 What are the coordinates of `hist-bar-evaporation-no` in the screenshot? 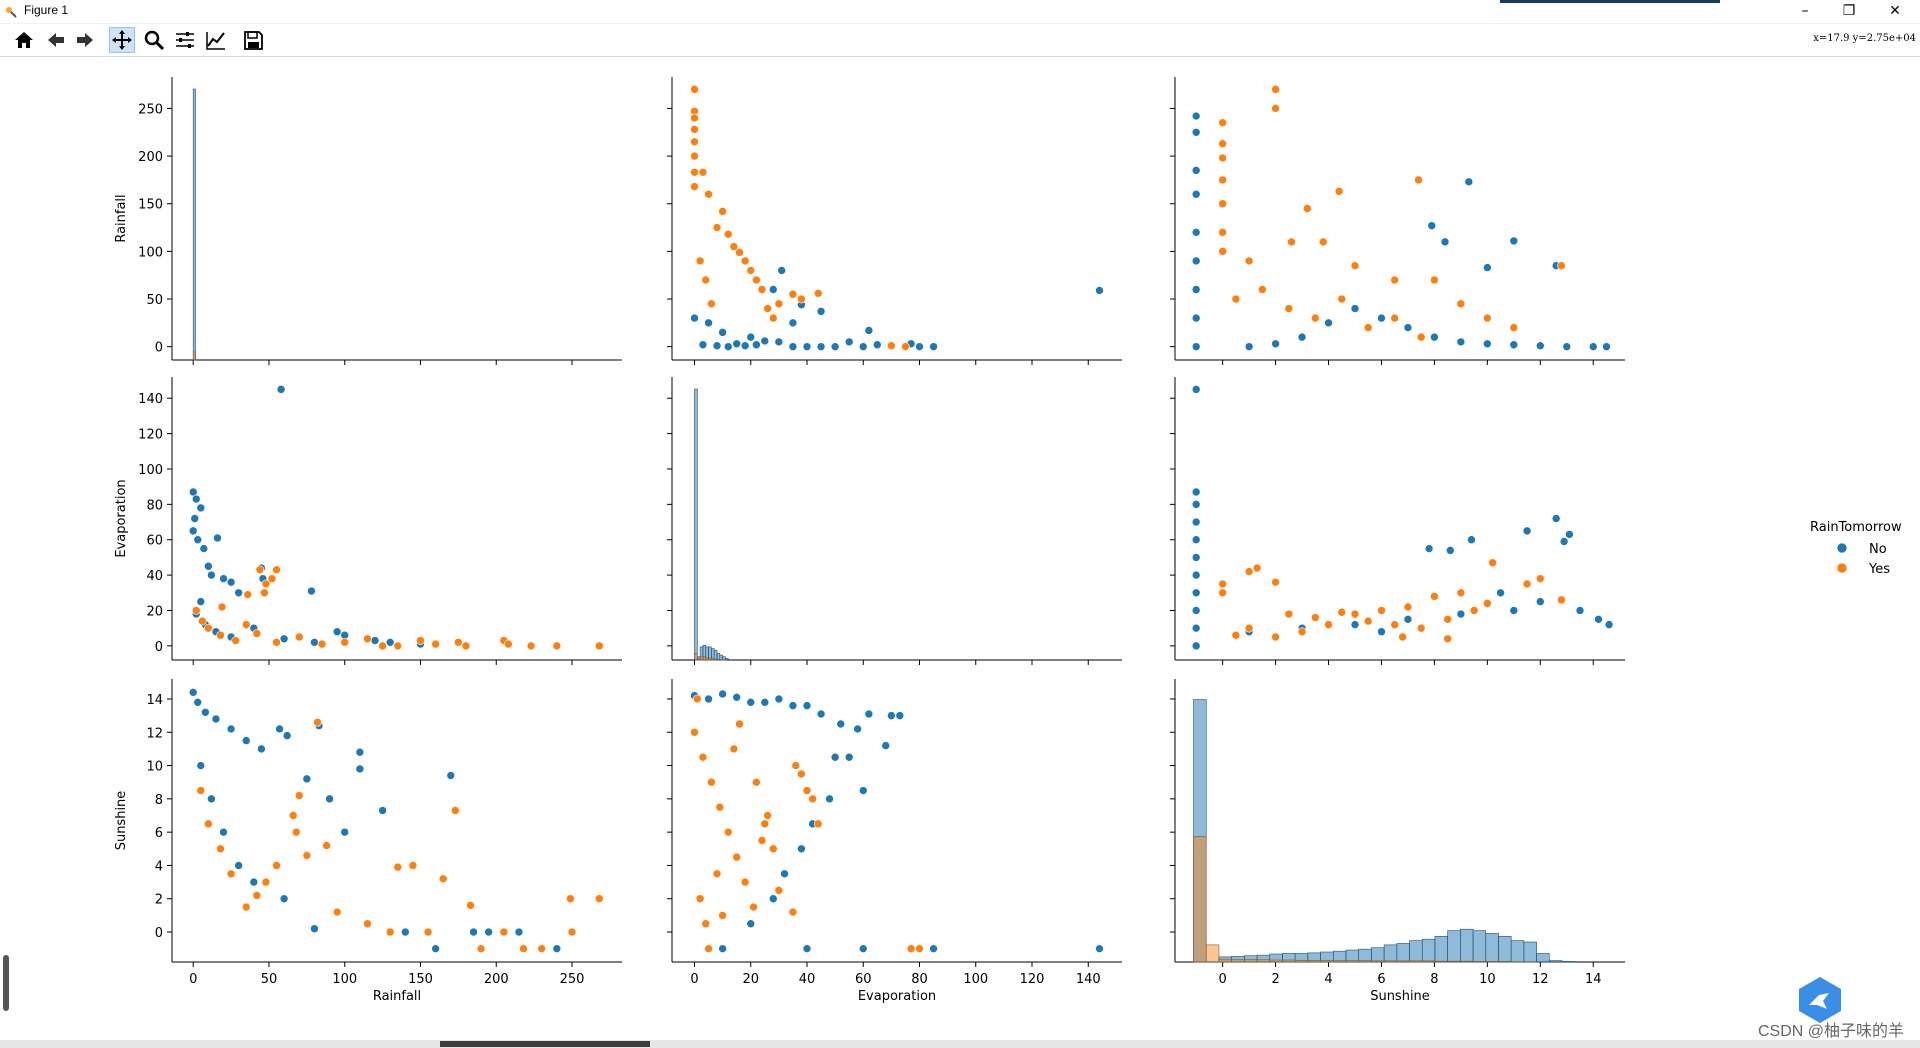 It's located at (727, 659).